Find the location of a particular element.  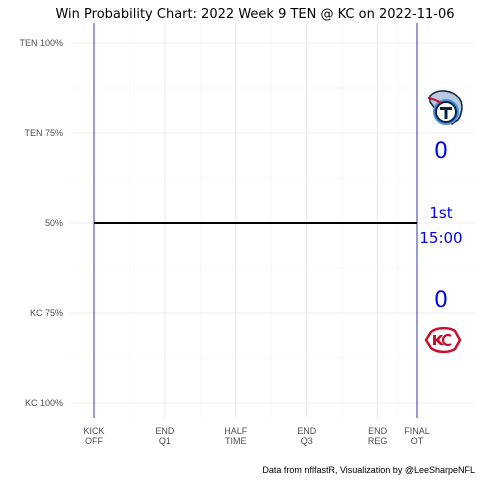

home-team-score: 0 is located at coordinates (441, 300).